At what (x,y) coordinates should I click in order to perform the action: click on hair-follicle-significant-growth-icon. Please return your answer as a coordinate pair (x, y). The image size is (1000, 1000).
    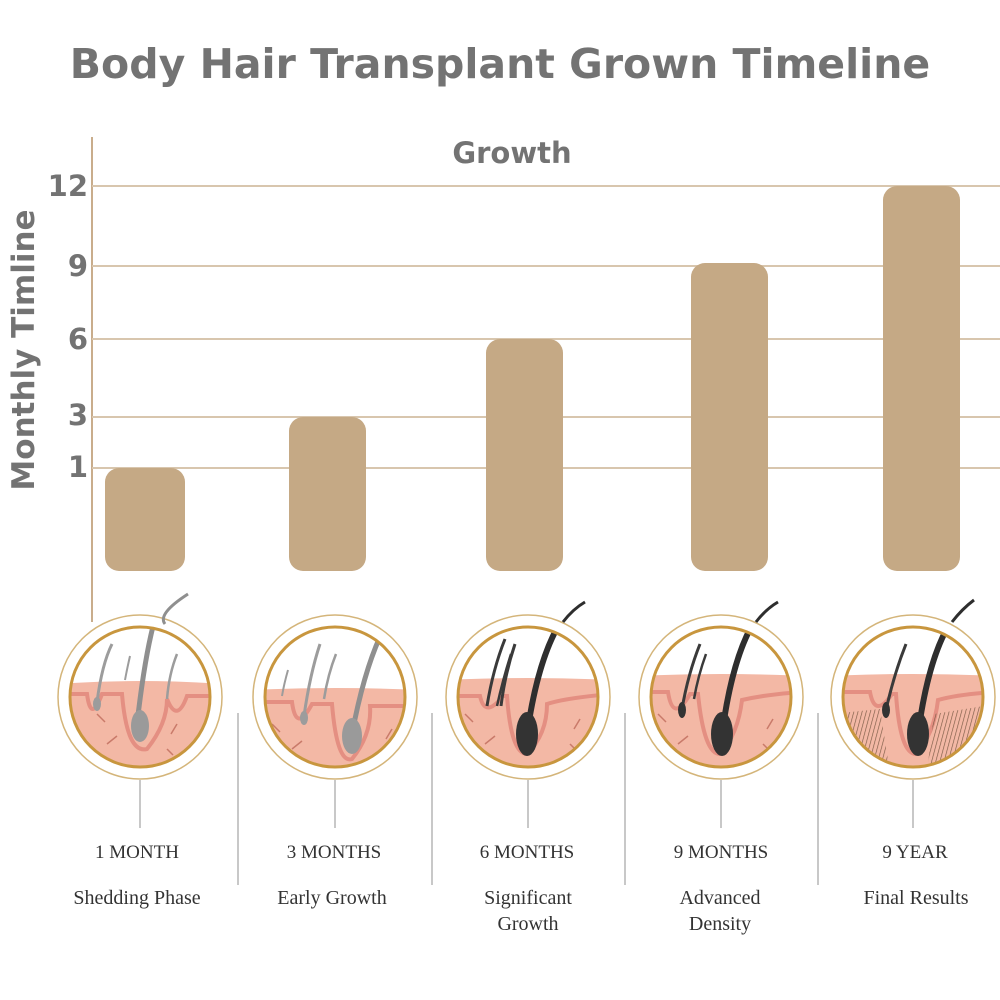
    Looking at the image, I should click on (528, 690).